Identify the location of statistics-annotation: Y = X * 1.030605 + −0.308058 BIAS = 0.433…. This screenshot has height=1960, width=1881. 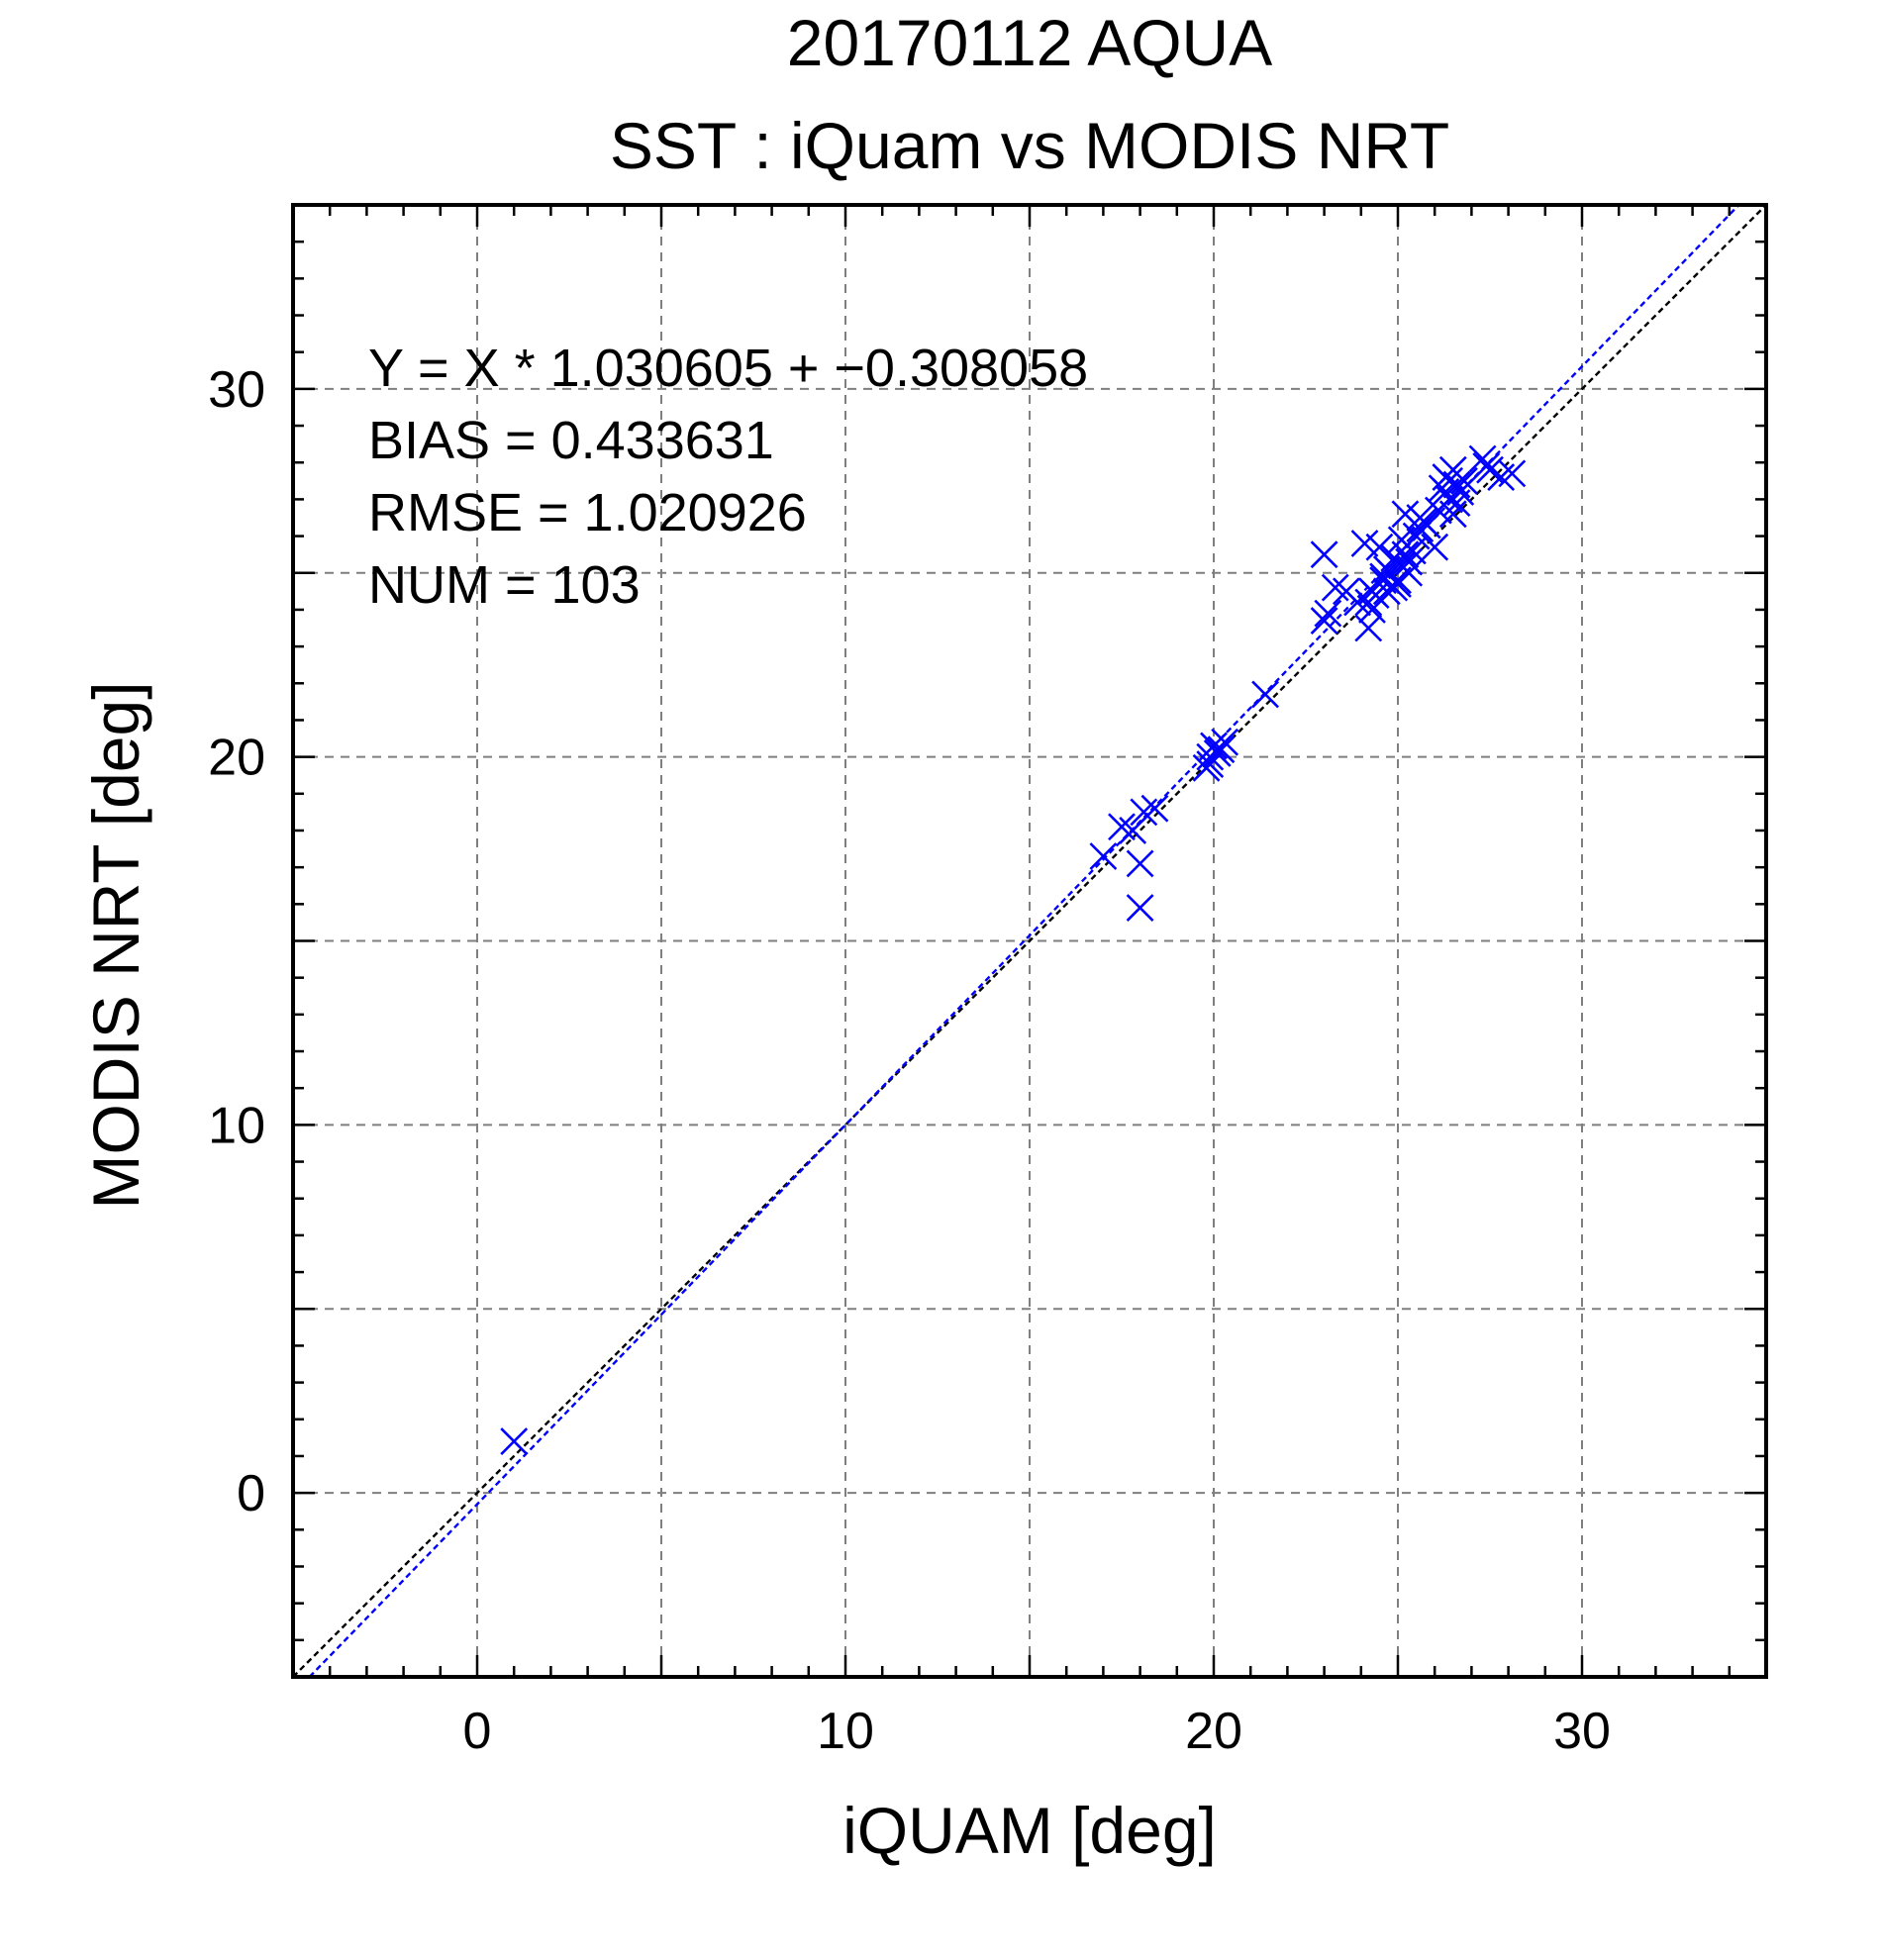
(728, 477).